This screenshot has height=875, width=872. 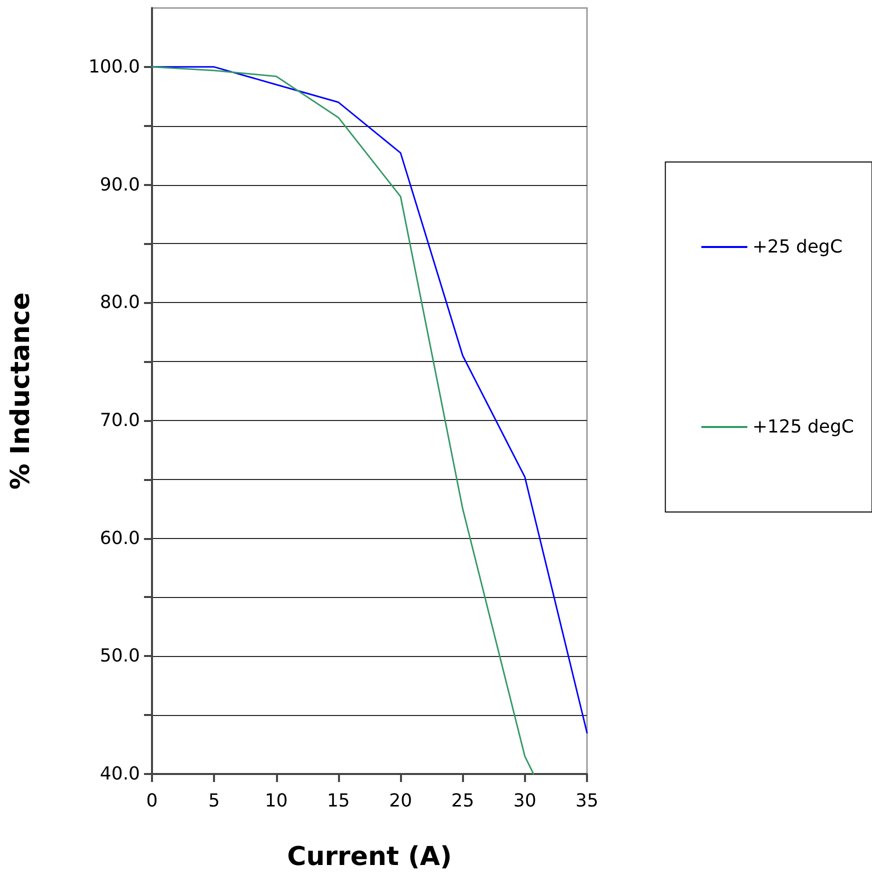 I want to click on y-tick-label: 40.0, so click(x=120, y=774).